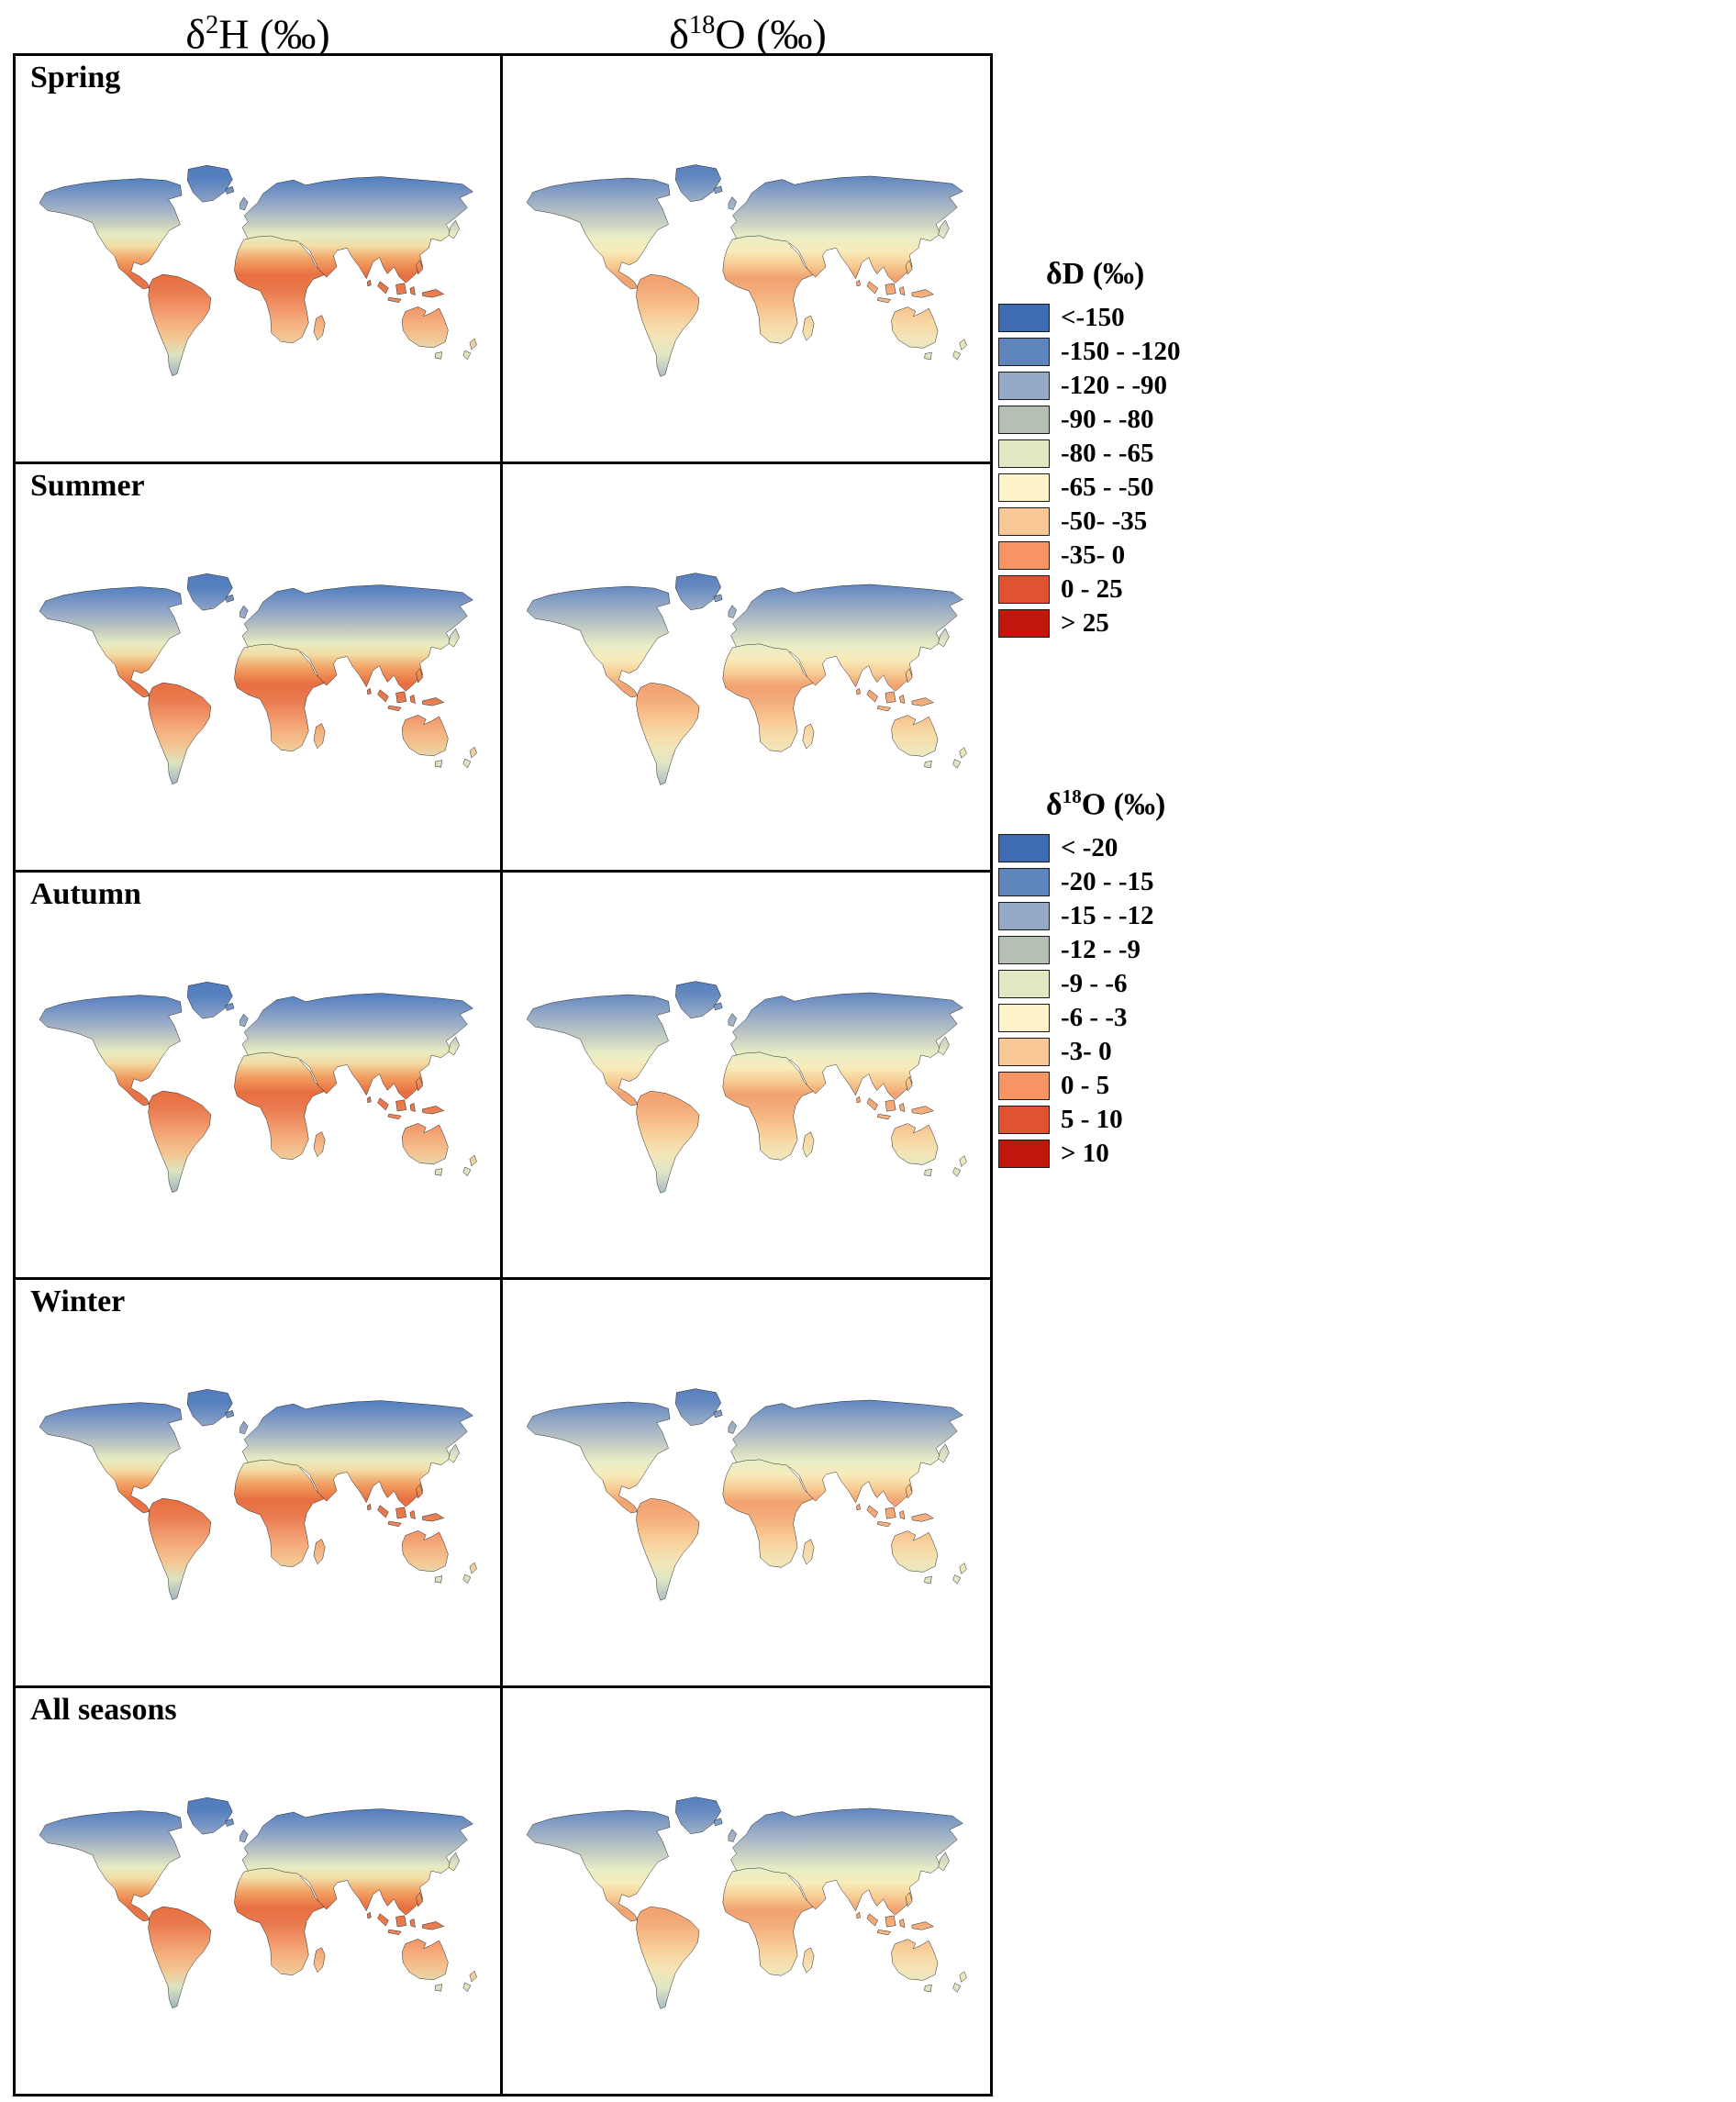 The height and width of the screenshot is (2102, 1736). What do you see at coordinates (1136, 522) in the screenshot?
I see `legend-item: -50- -35` at bounding box center [1136, 522].